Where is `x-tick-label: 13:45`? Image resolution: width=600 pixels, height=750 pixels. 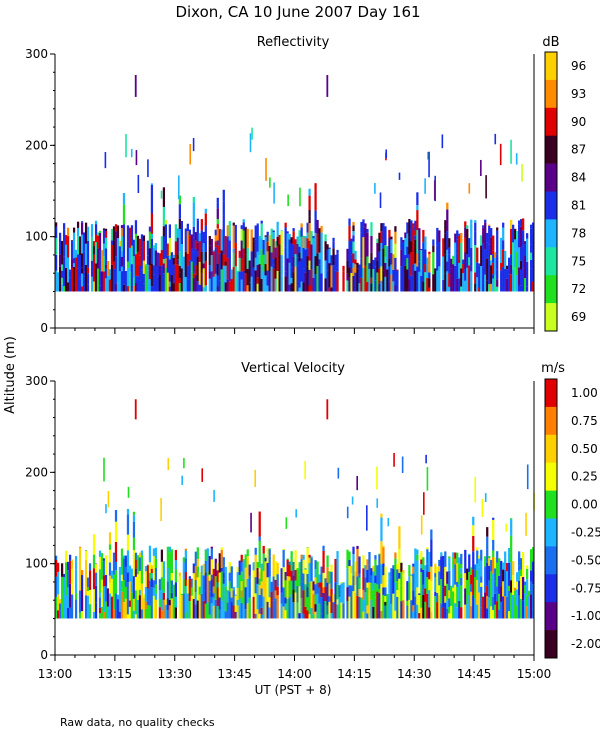
x-tick-label: 13:45 is located at coordinates (234, 674).